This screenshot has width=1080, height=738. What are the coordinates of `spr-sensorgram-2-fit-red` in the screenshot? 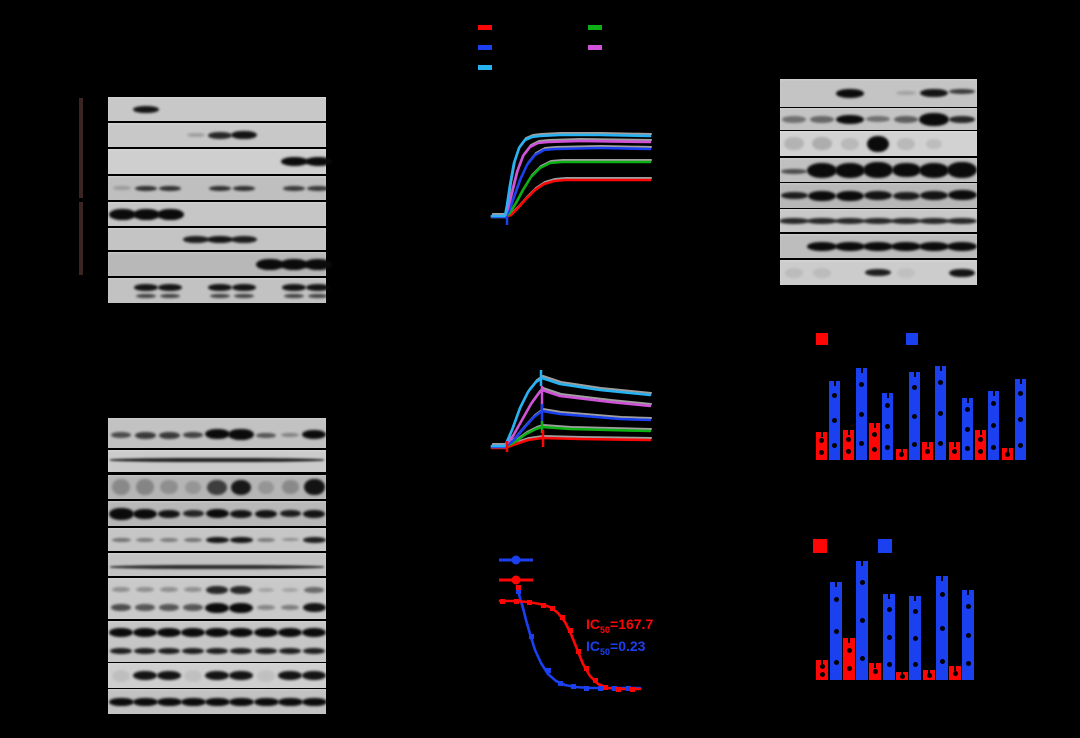 It's located at (572, 441).